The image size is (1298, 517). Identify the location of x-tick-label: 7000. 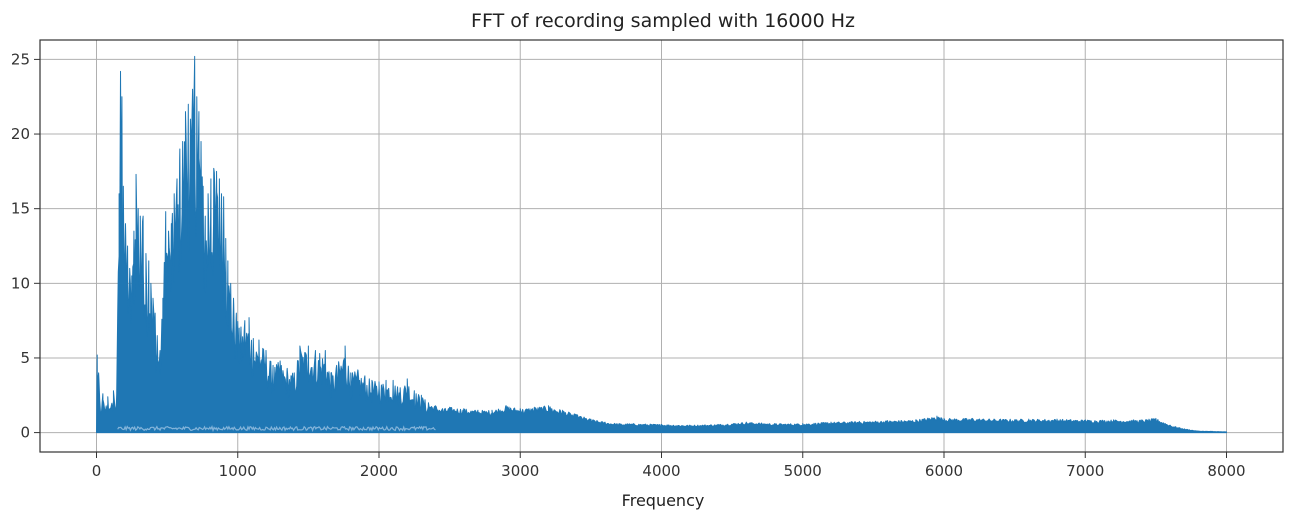
(1085, 471).